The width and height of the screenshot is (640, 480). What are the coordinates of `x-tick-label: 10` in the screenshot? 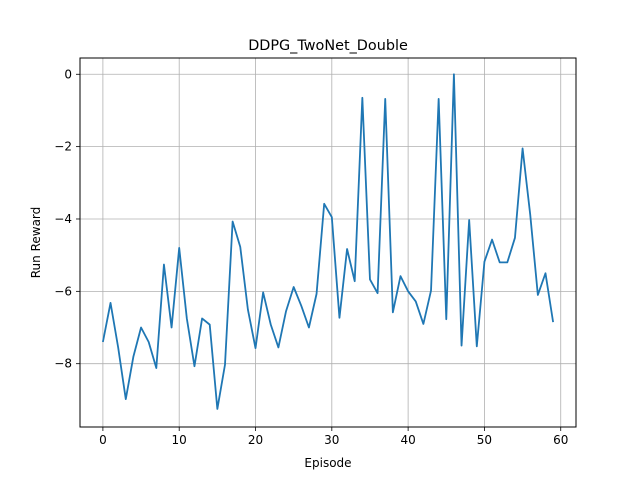 It's located at (179, 440).